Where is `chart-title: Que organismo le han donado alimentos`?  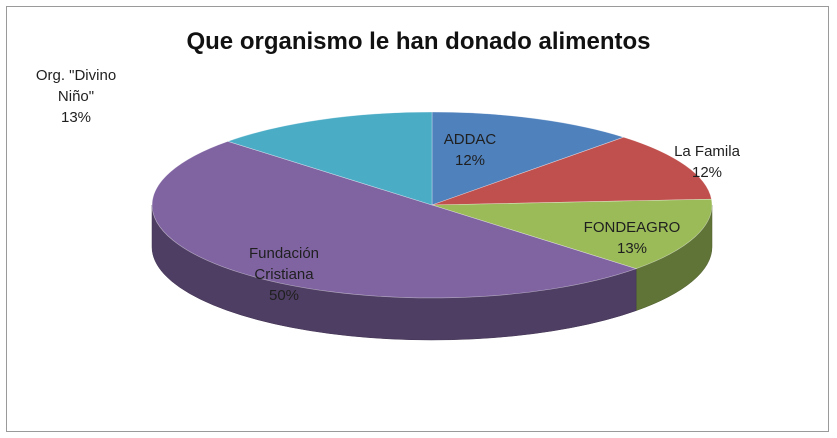 chart-title: Que organismo le han donado alimentos is located at coordinates (418, 41).